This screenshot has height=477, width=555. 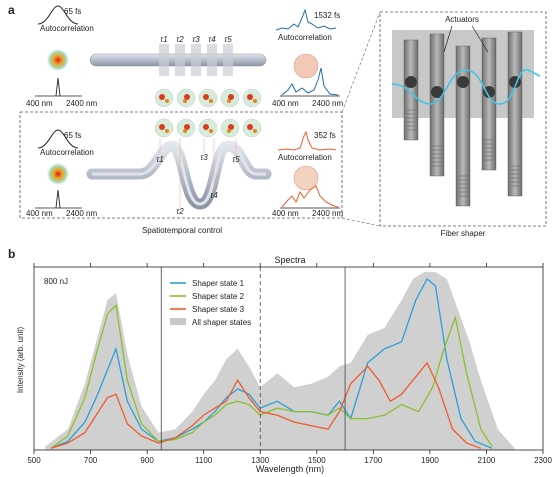 What do you see at coordinates (58, 87) in the screenshot?
I see `top-input-spectrum` at bounding box center [58, 87].